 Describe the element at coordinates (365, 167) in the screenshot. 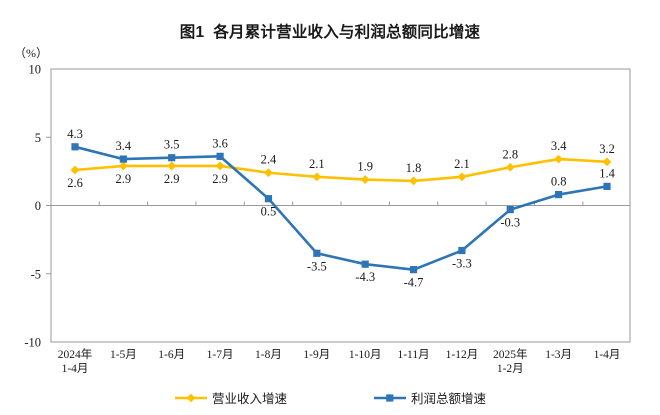

I see `data-point-label: 1.9` at that location.